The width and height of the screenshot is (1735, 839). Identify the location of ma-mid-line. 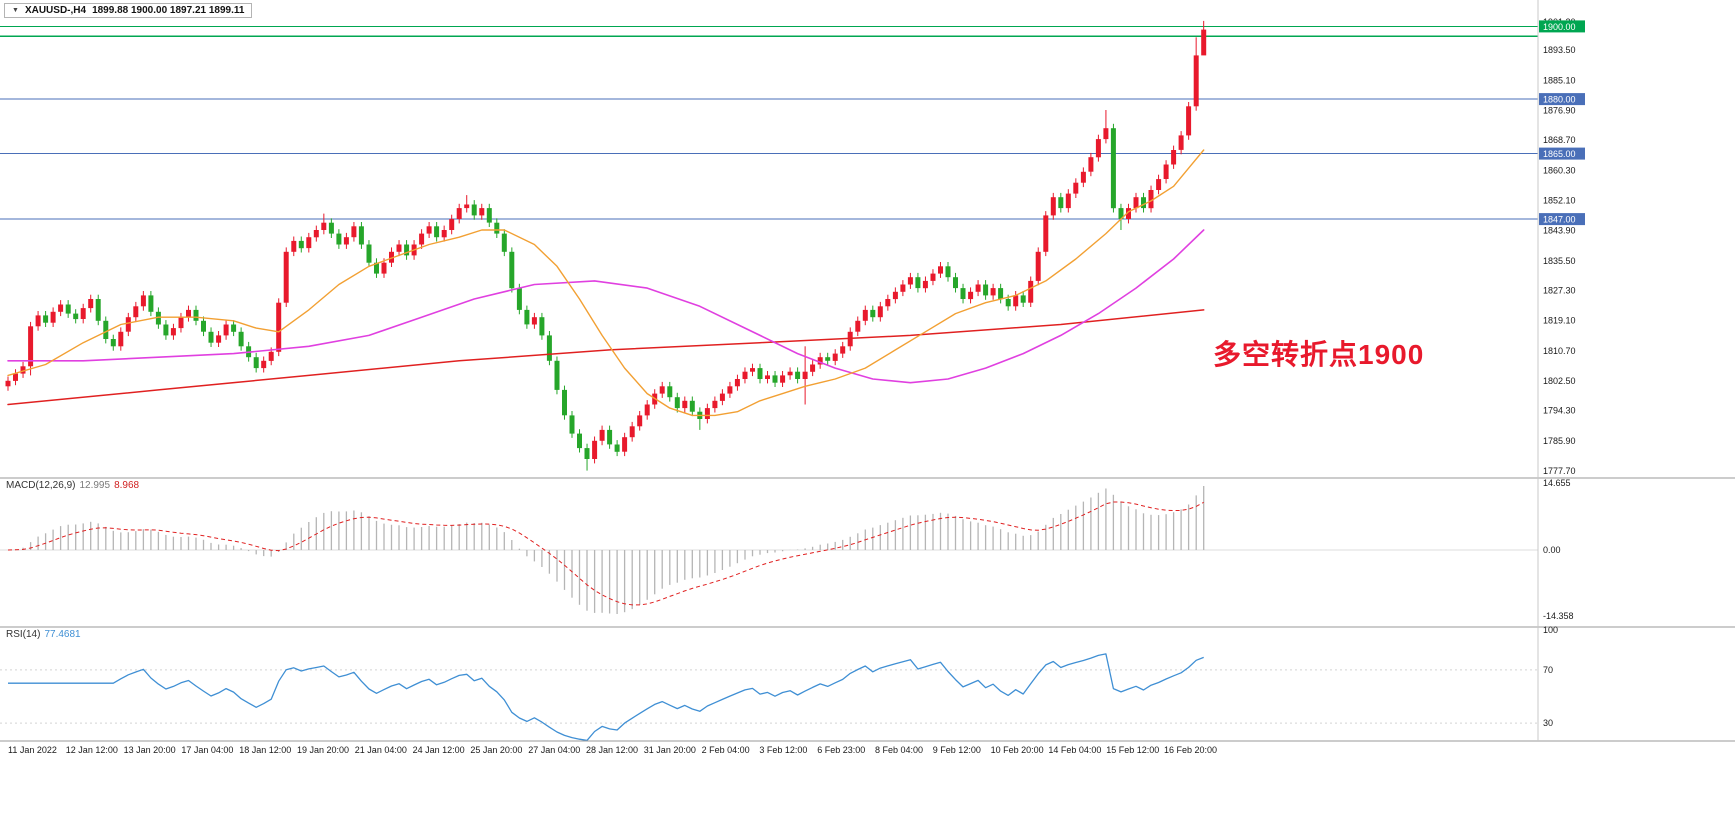
(606, 306).